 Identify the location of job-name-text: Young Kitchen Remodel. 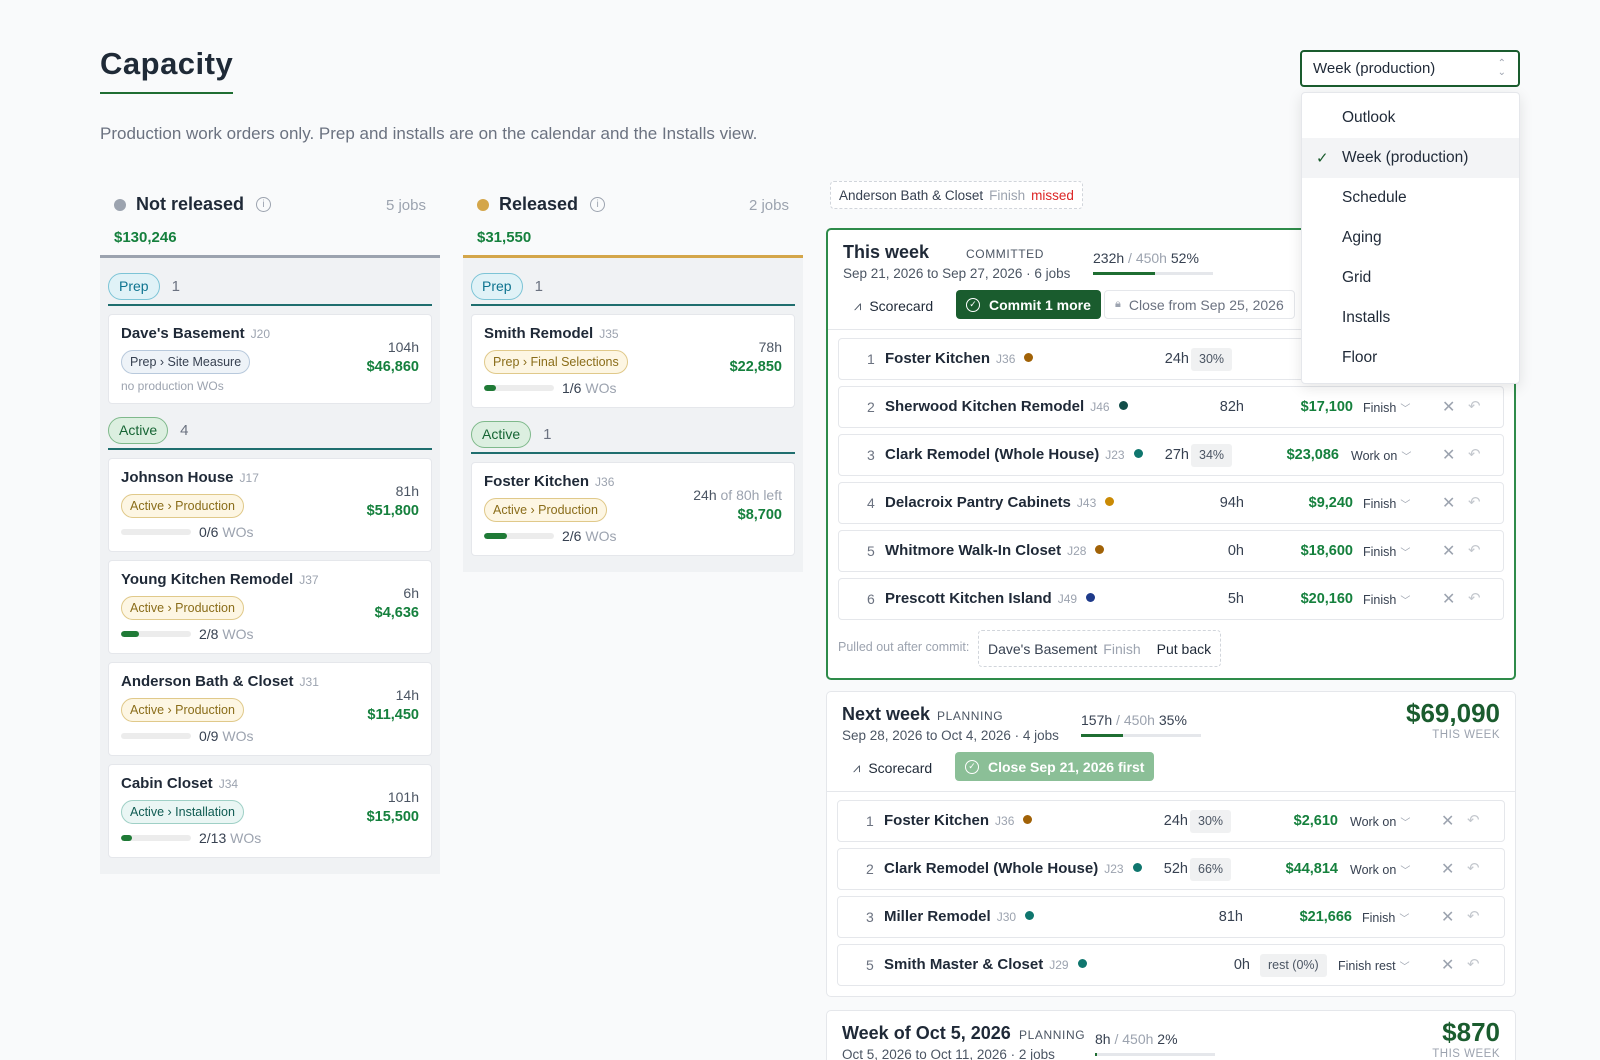
(207, 579).